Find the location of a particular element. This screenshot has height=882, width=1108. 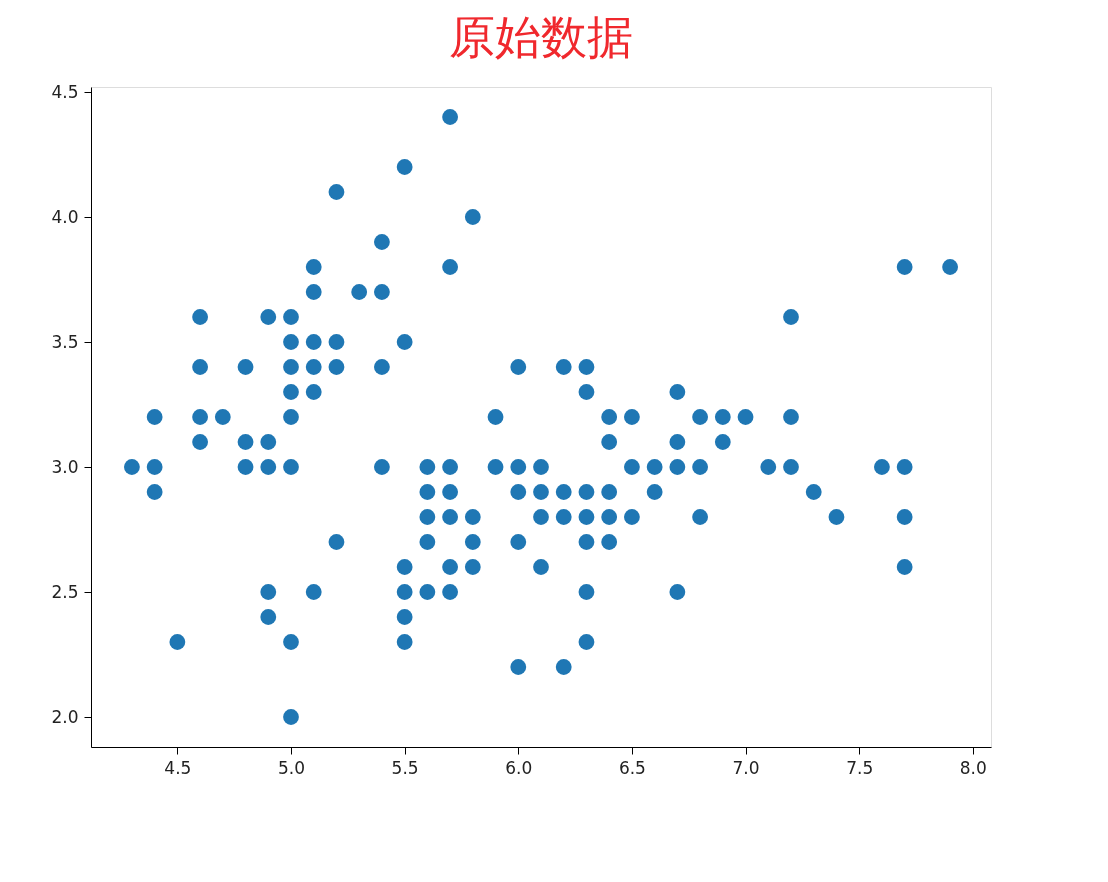

y-tick-label: 4.5 is located at coordinates (65, 91).